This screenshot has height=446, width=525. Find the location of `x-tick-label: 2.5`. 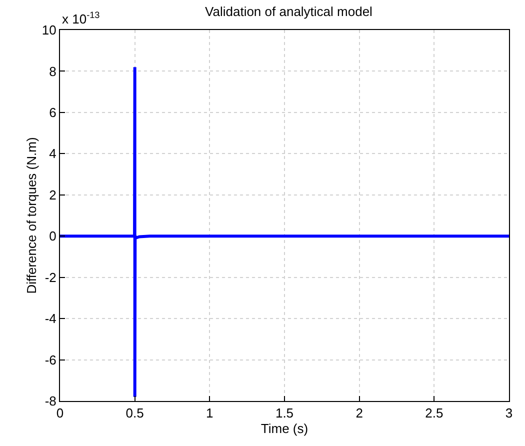

x-tick-label: 2.5 is located at coordinates (434, 413).